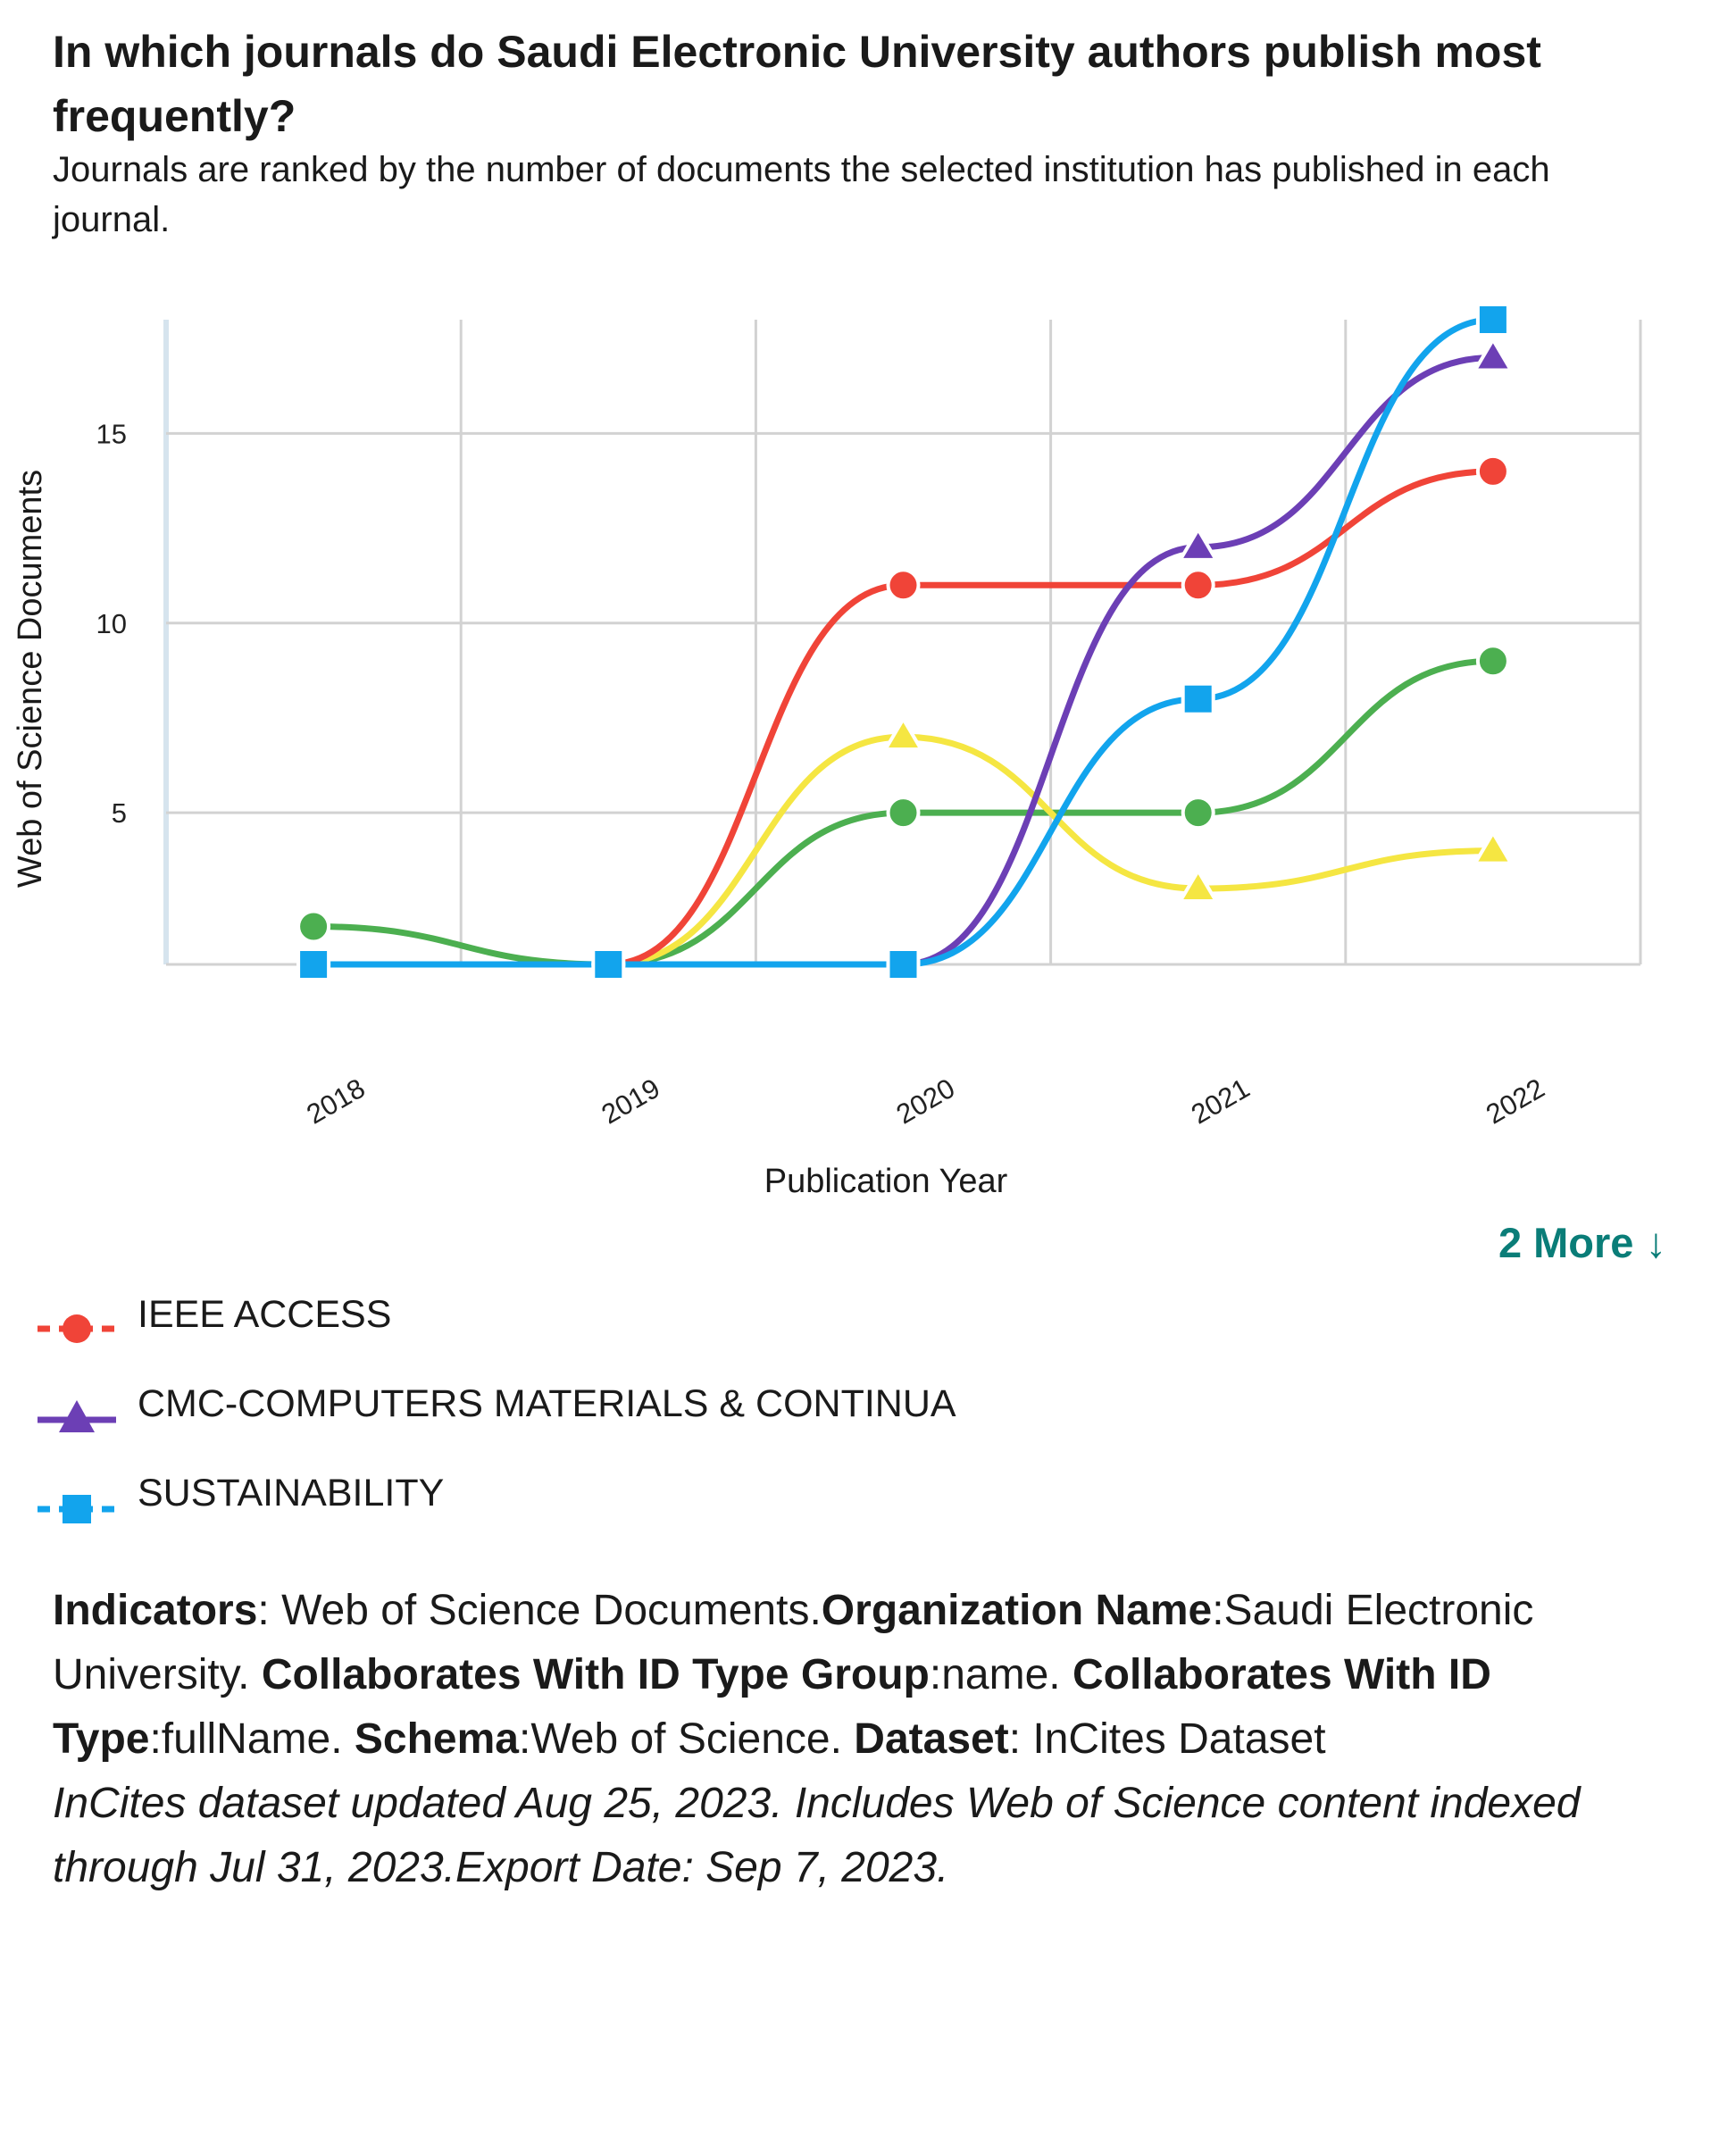 This screenshot has width=1736, height=2136. Describe the element at coordinates (793, 1332) in the screenshot. I see `legend-item-ieee-access: IEEE ACCESS` at that location.